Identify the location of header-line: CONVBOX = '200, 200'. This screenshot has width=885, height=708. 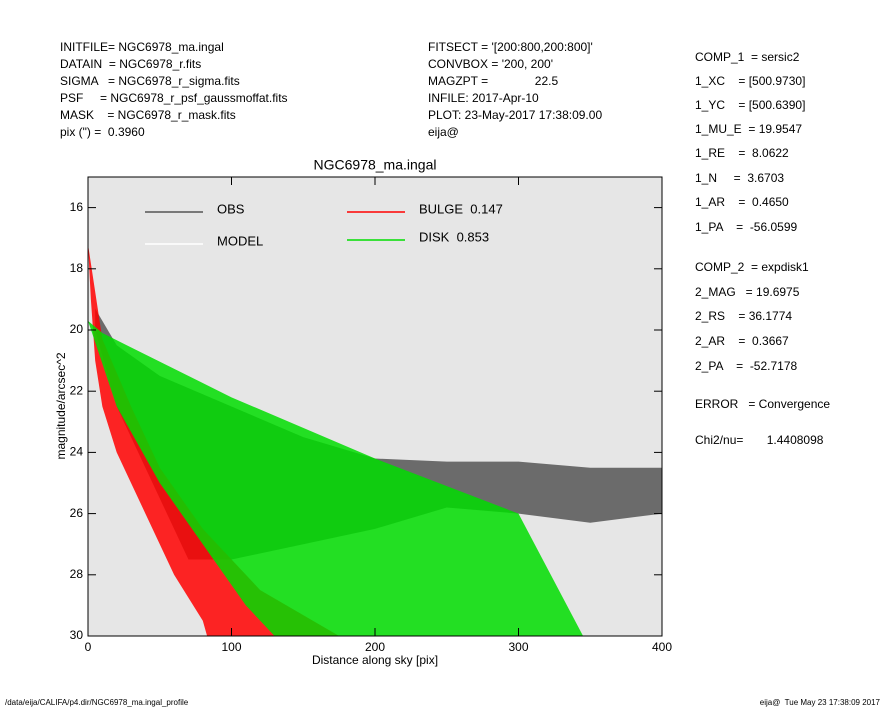
(490, 64).